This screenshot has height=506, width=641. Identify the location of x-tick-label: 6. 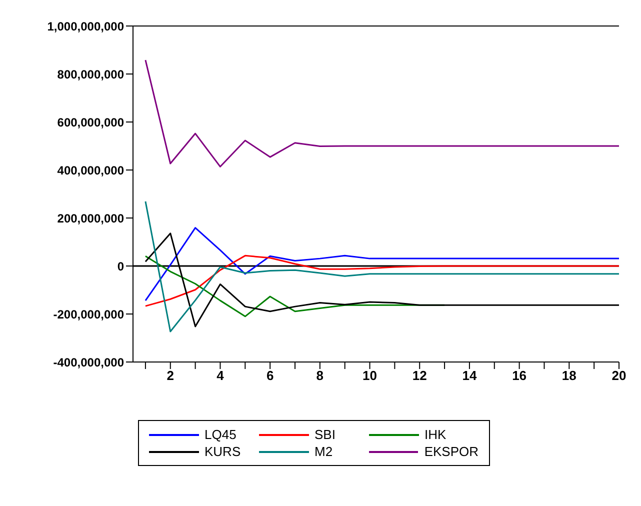
(270, 376).